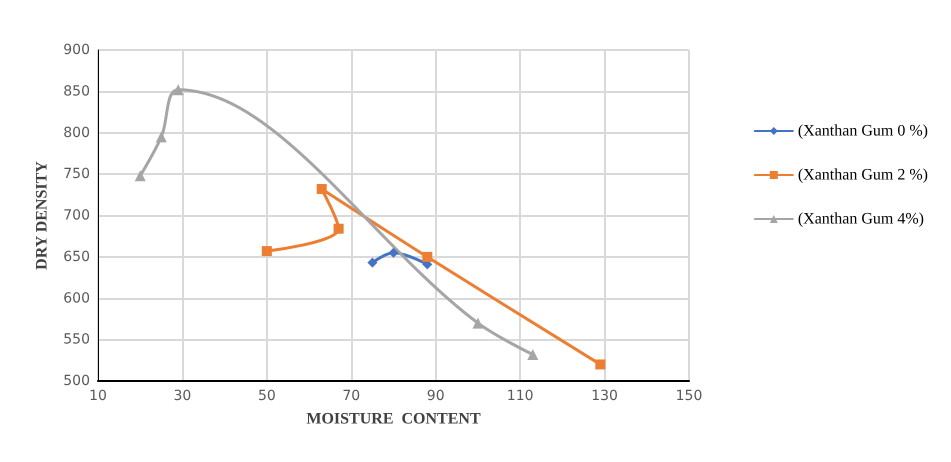  Describe the element at coordinates (183, 396) in the screenshot. I see `x-tick-label: 30` at that location.